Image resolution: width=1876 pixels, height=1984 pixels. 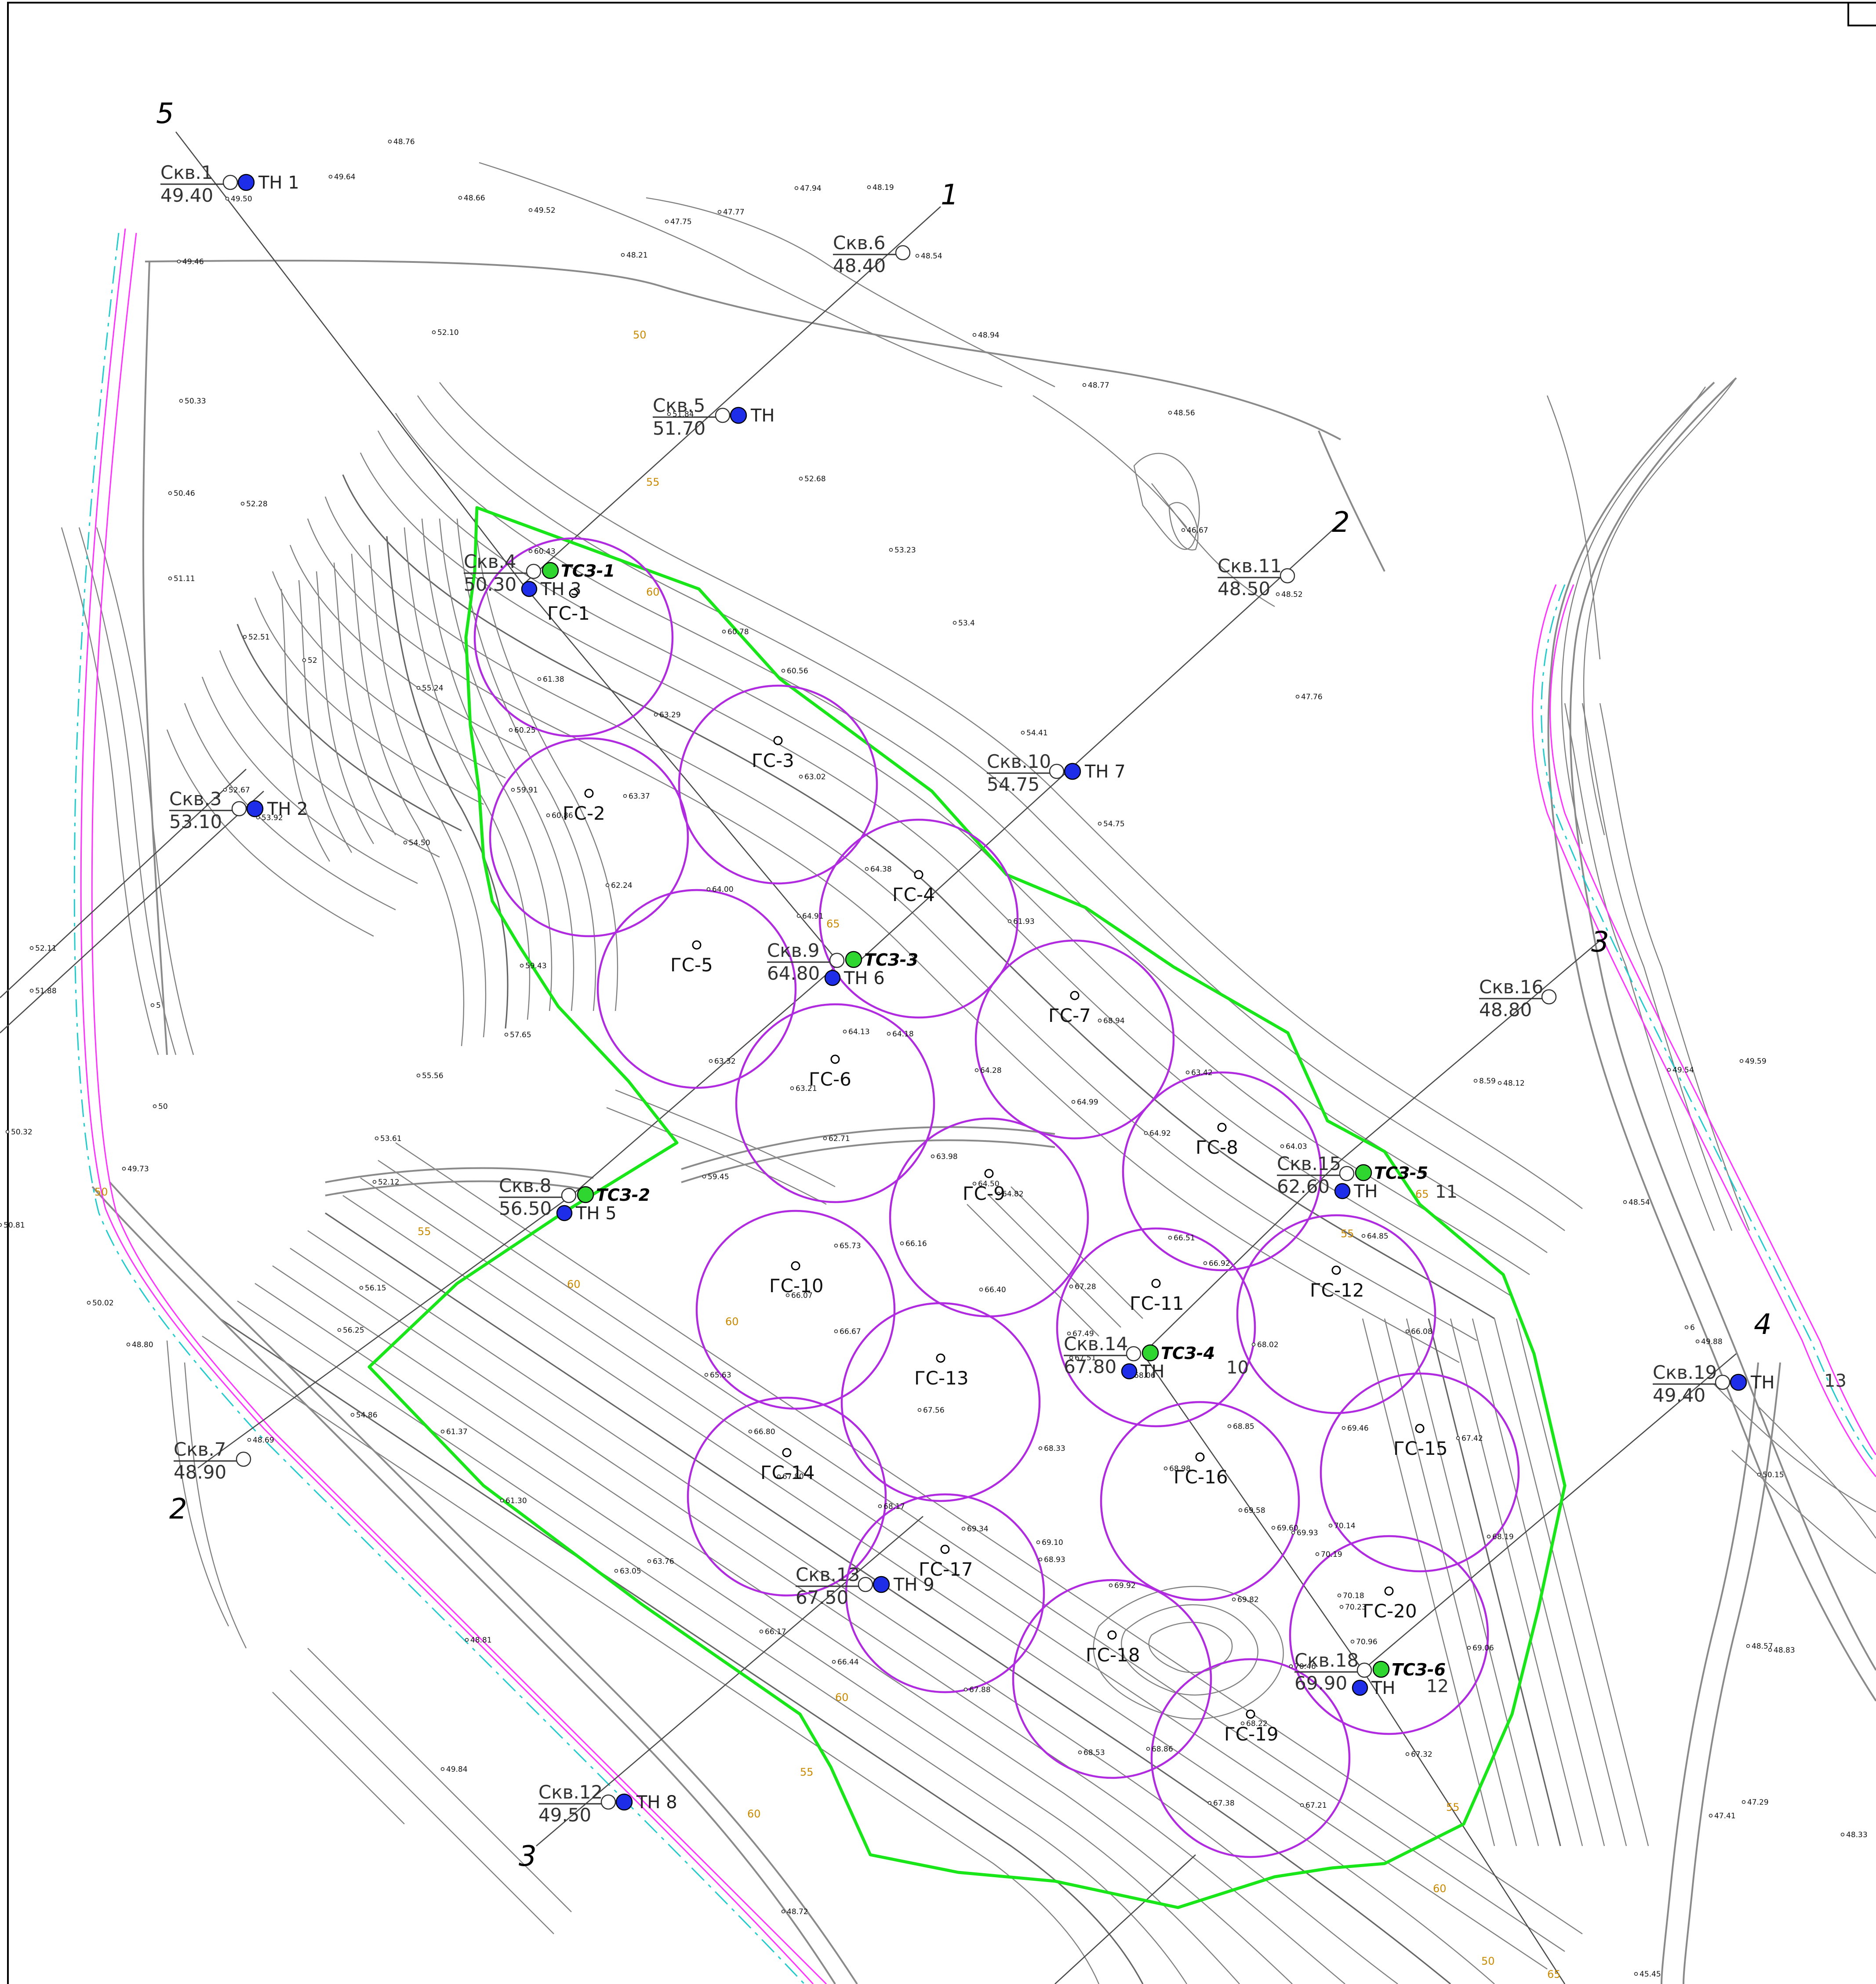 I want to click on spot-height: 70.19, so click(x=1331, y=1555).